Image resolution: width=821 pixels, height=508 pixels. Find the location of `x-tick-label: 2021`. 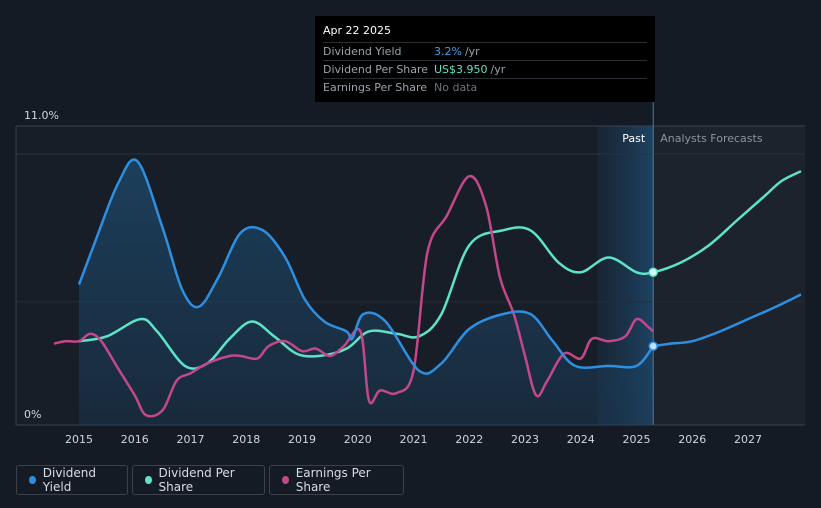

x-tick-label: 2021 is located at coordinates (414, 439).